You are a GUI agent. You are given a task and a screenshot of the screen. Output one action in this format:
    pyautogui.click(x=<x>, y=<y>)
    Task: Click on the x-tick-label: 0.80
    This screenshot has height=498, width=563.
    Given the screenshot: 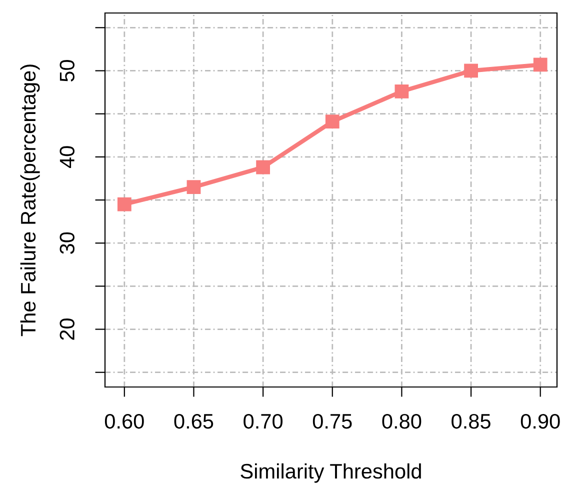 What is the action you would take?
    pyautogui.click(x=402, y=421)
    